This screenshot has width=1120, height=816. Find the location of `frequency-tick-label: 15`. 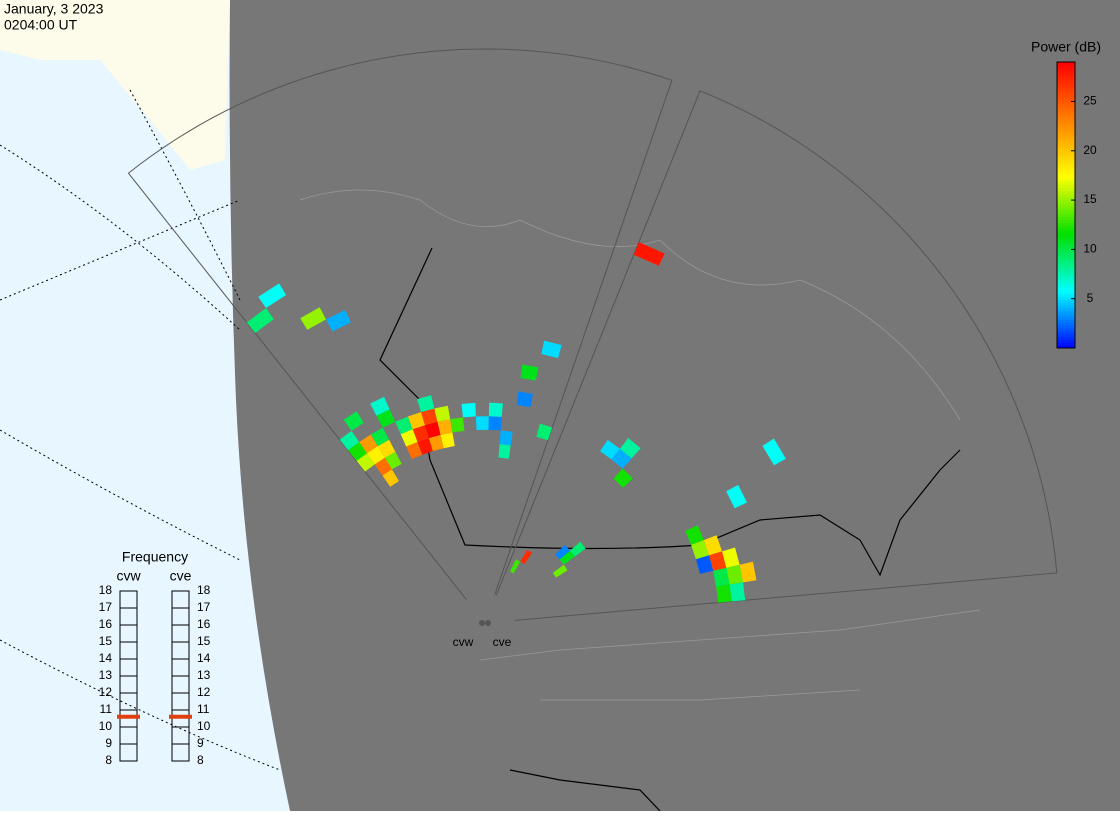

frequency-tick-label: 15 is located at coordinates (204, 641).